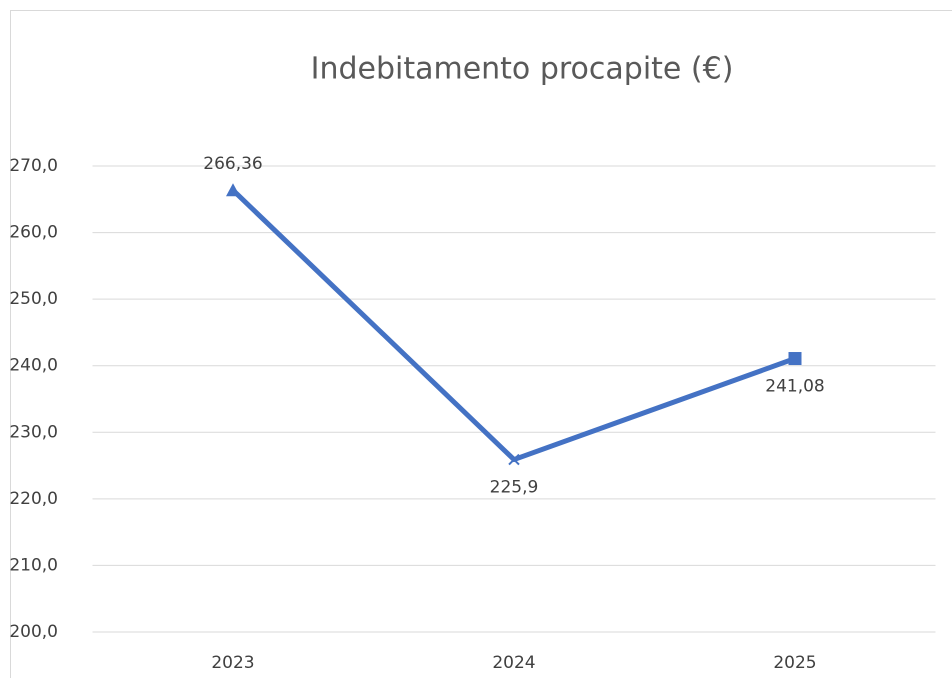 Image resolution: width=952 pixels, height=678 pixels. What do you see at coordinates (33, 166) in the screenshot?
I see `y-tick-label: 270,0` at bounding box center [33, 166].